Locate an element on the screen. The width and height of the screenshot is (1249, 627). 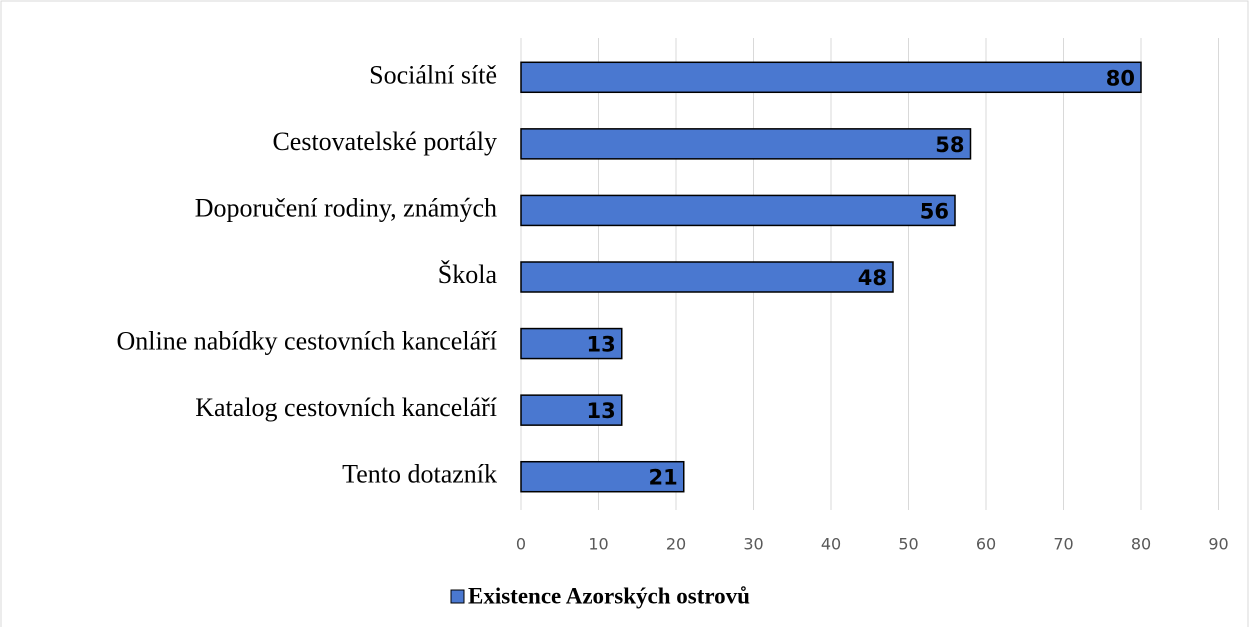
x-tick-label: 70 is located at coordinates (1063, 544).